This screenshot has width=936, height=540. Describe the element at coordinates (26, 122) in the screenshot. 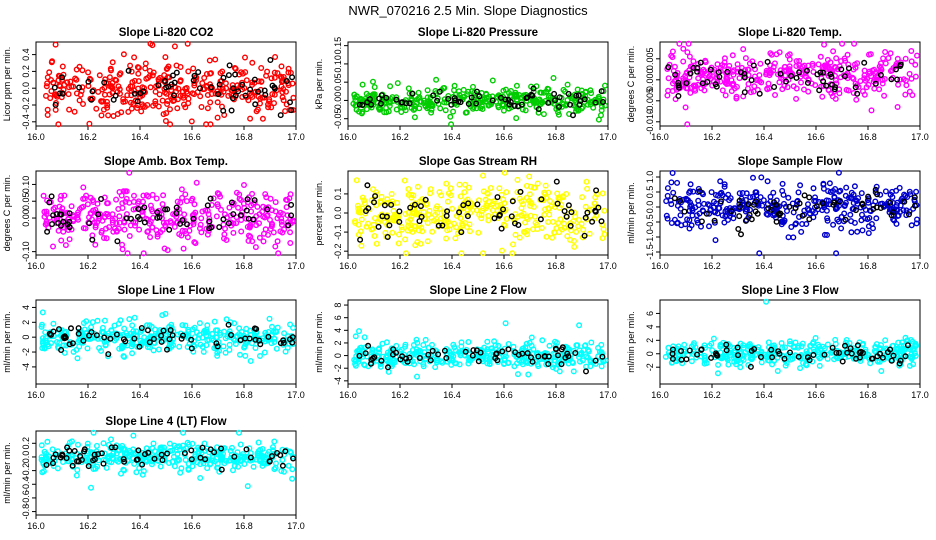

I see `y-tick-label: -0.4` at that location.